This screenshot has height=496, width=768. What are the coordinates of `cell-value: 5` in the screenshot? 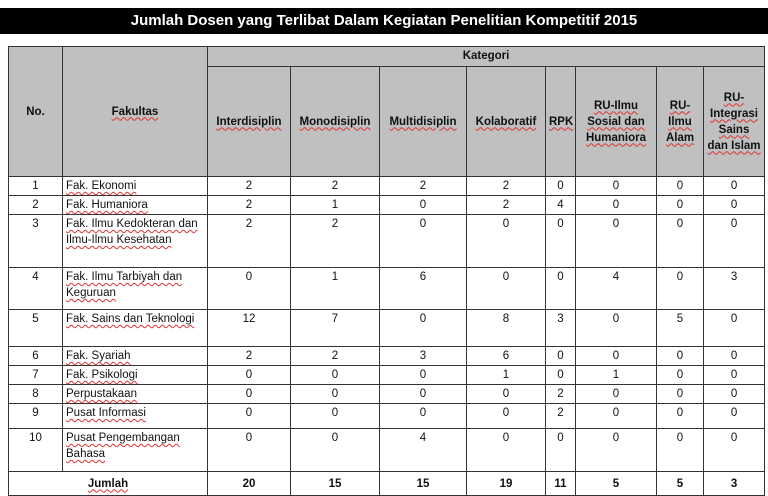 It's located at (680, 328).